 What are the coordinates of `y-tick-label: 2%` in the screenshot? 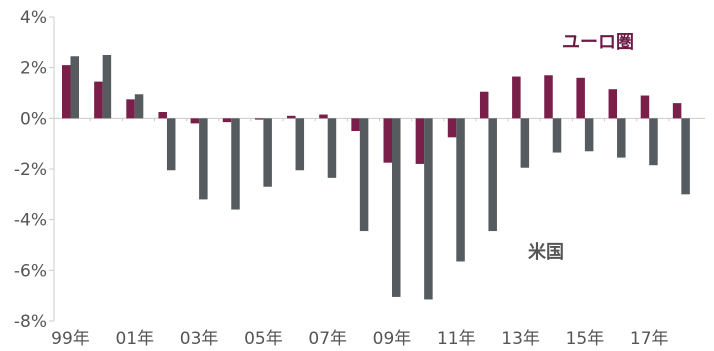 It's located at (33, 69).